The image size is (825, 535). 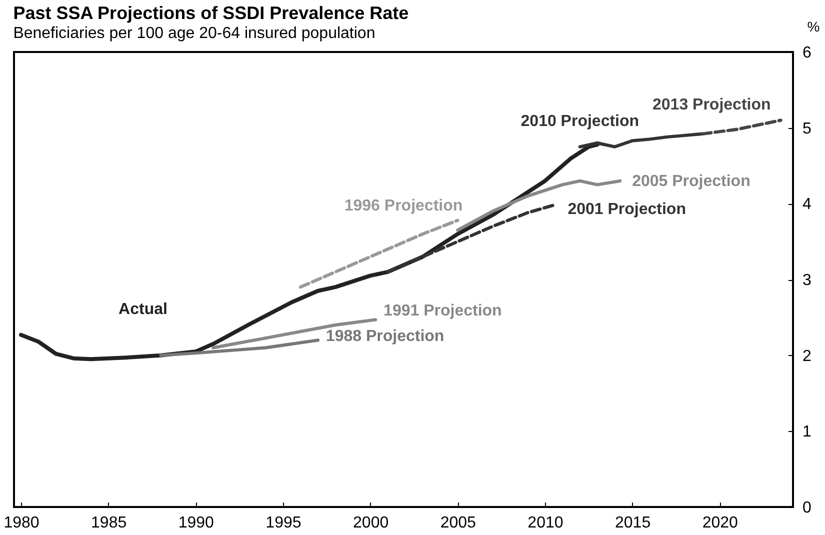 What do you see at coordinates (807, 508) in the screenshot?
I see `y-tick-label: 0` at bounding box center [807, 508].